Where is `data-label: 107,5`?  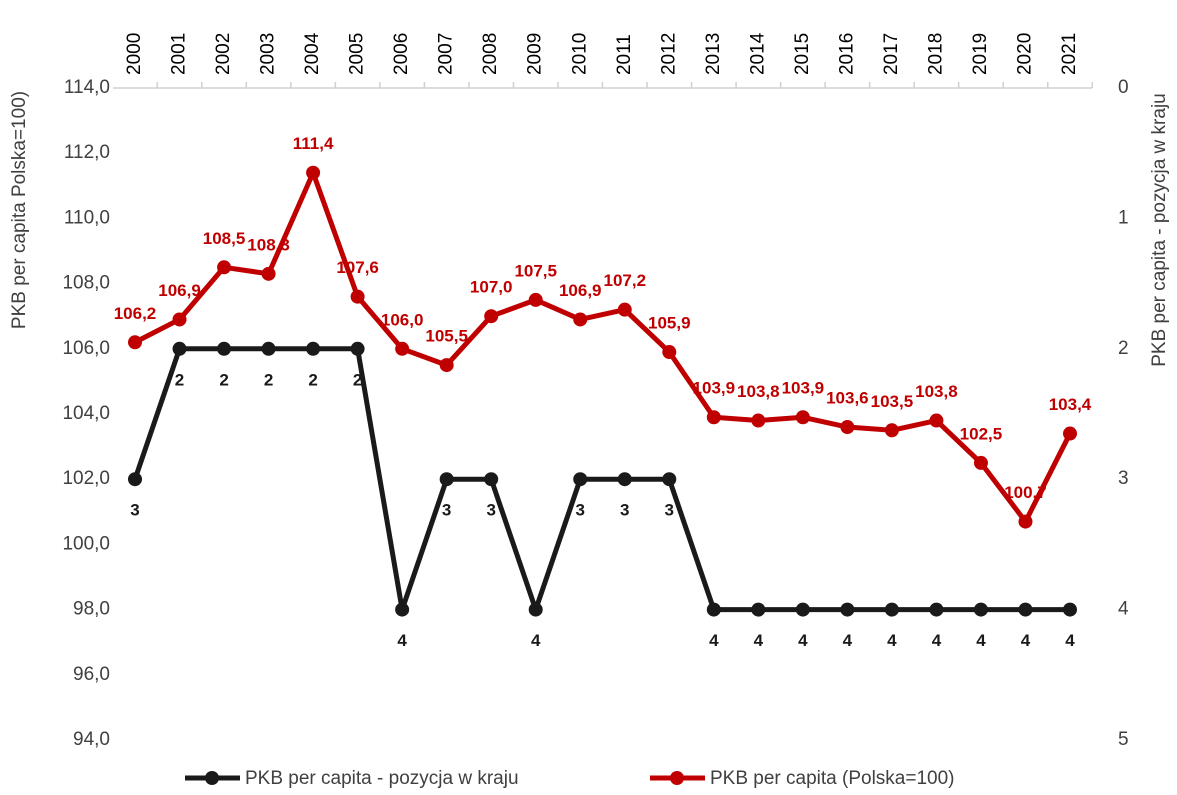 data-label: 107,5 is located at coordinates (535, 270).